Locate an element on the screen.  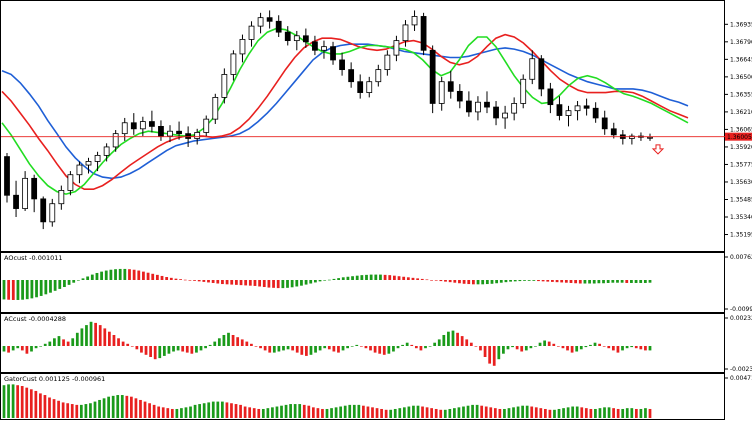
gatorcust-histogram: 0.004712 is located at coordinates (377, 396).